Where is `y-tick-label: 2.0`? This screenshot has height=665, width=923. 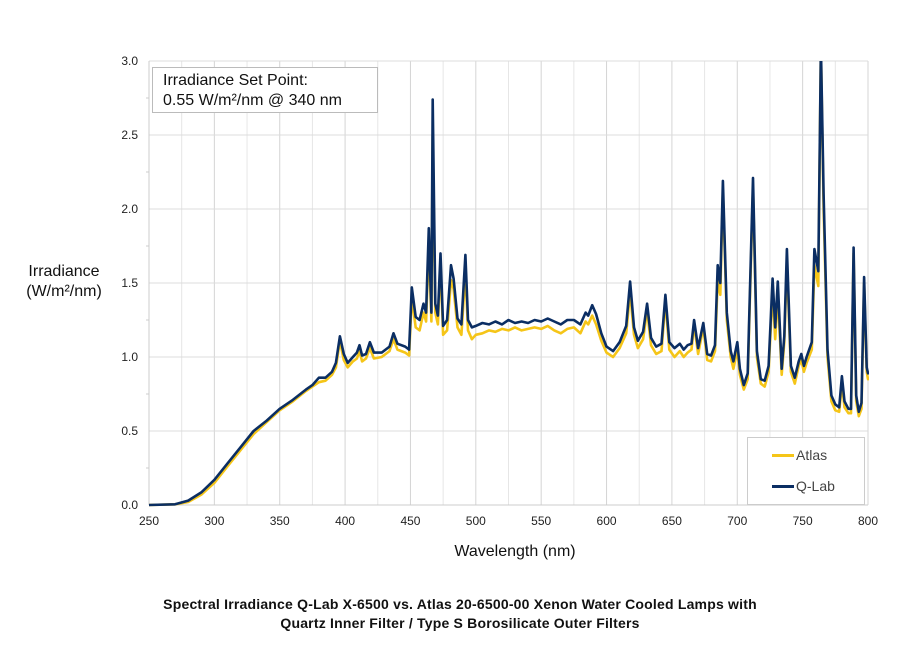 y-tick-label: 2.0 is located at coordinates (129, 209).